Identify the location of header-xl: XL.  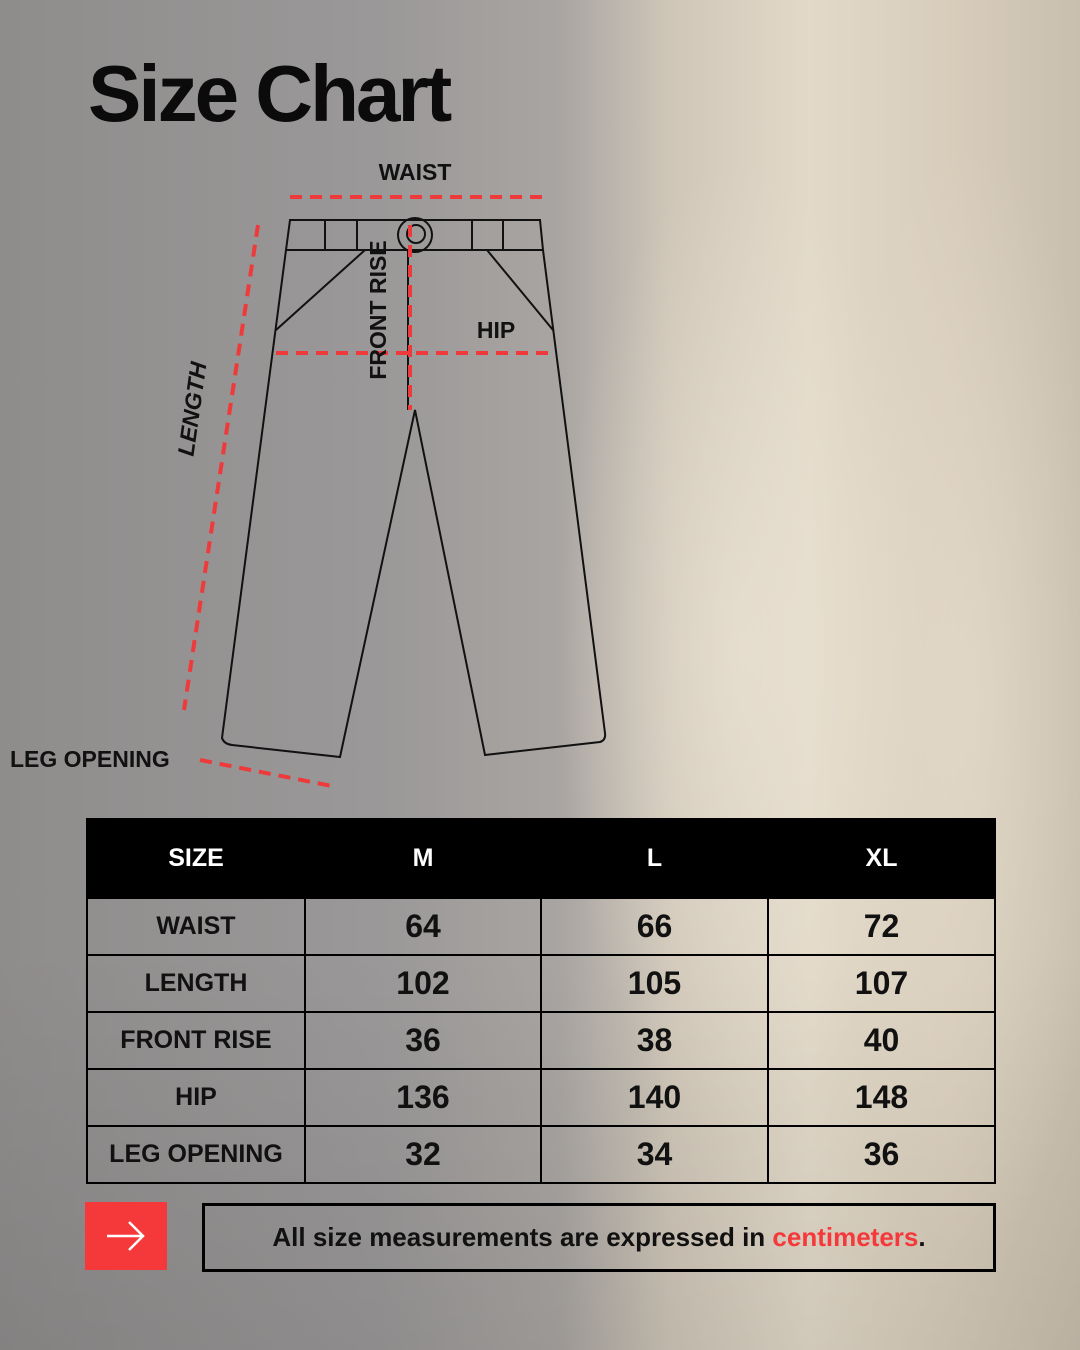
(881, 858).